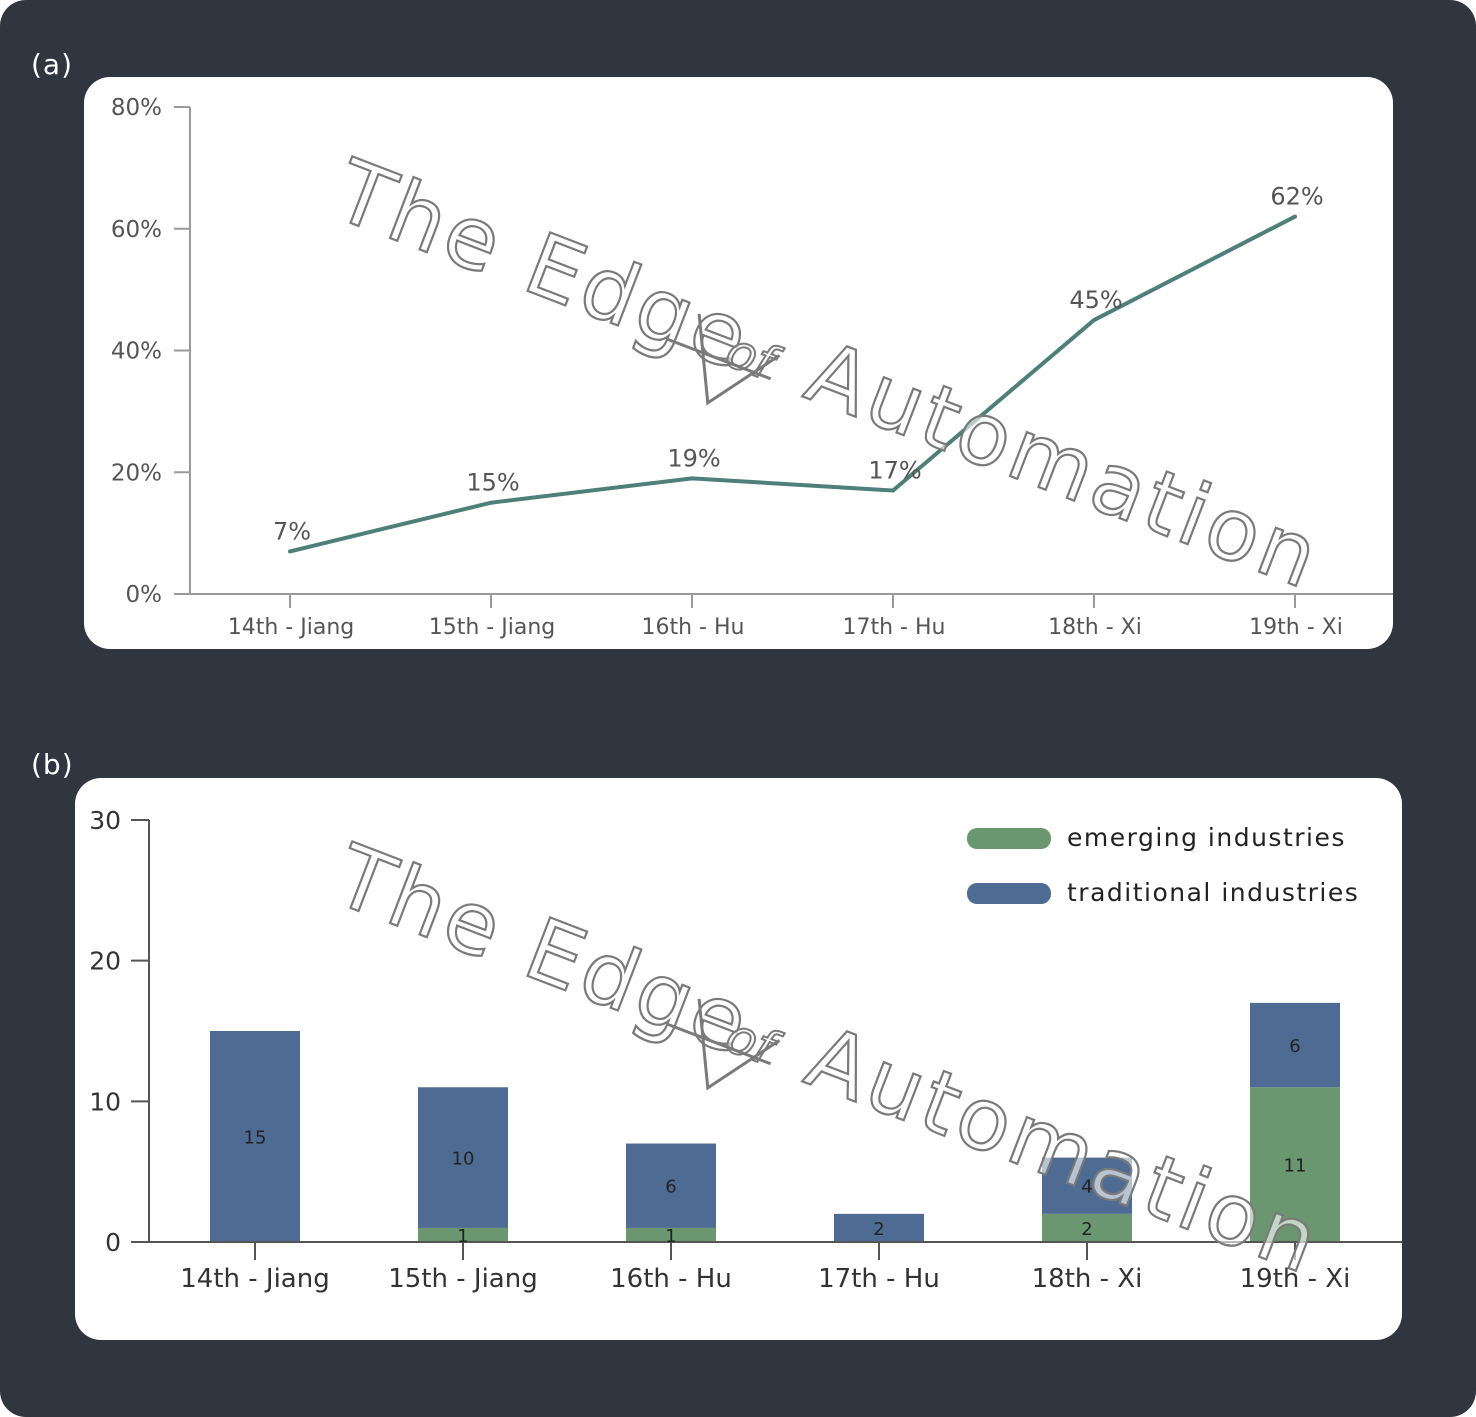  What do you see at coordinates (52, 64) in the screenshot?
I see `panel-a-label: (a)` at bounding box center [52, 64].